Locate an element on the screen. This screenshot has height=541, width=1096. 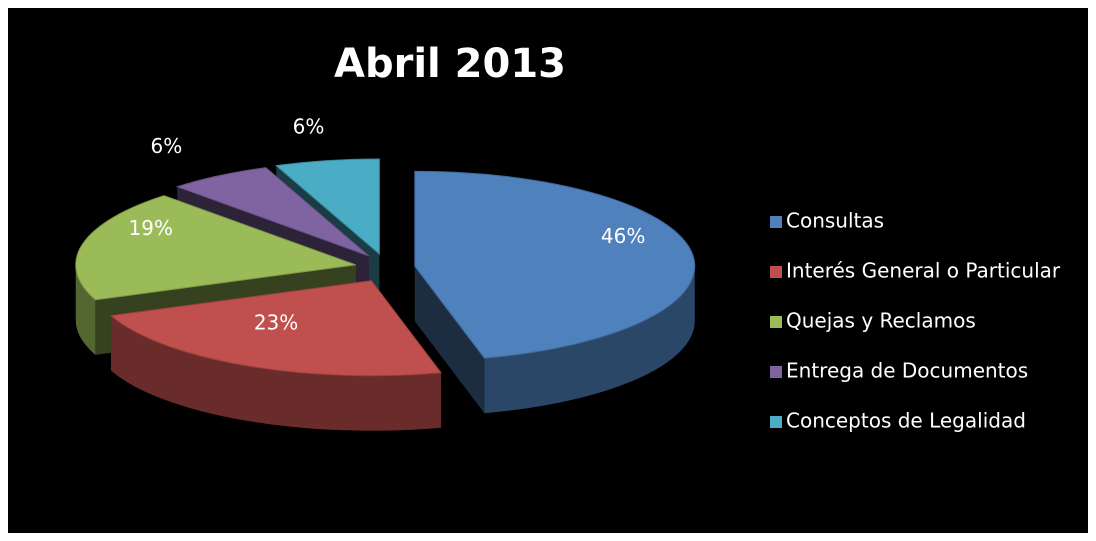
legend-label: Entrega de Documentos is located at coordinates (907, 371).